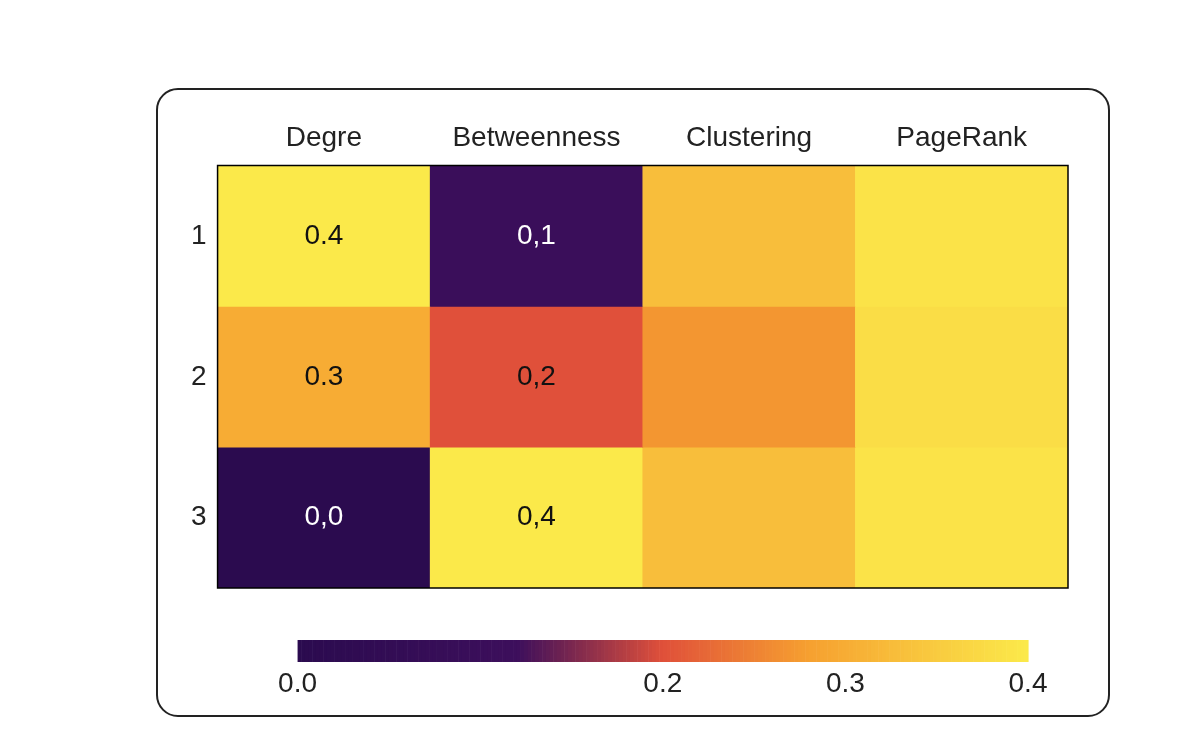  Describe the element at coordinates (324, 516) in the screenshot. I see `data-label: 0,0` at that location.